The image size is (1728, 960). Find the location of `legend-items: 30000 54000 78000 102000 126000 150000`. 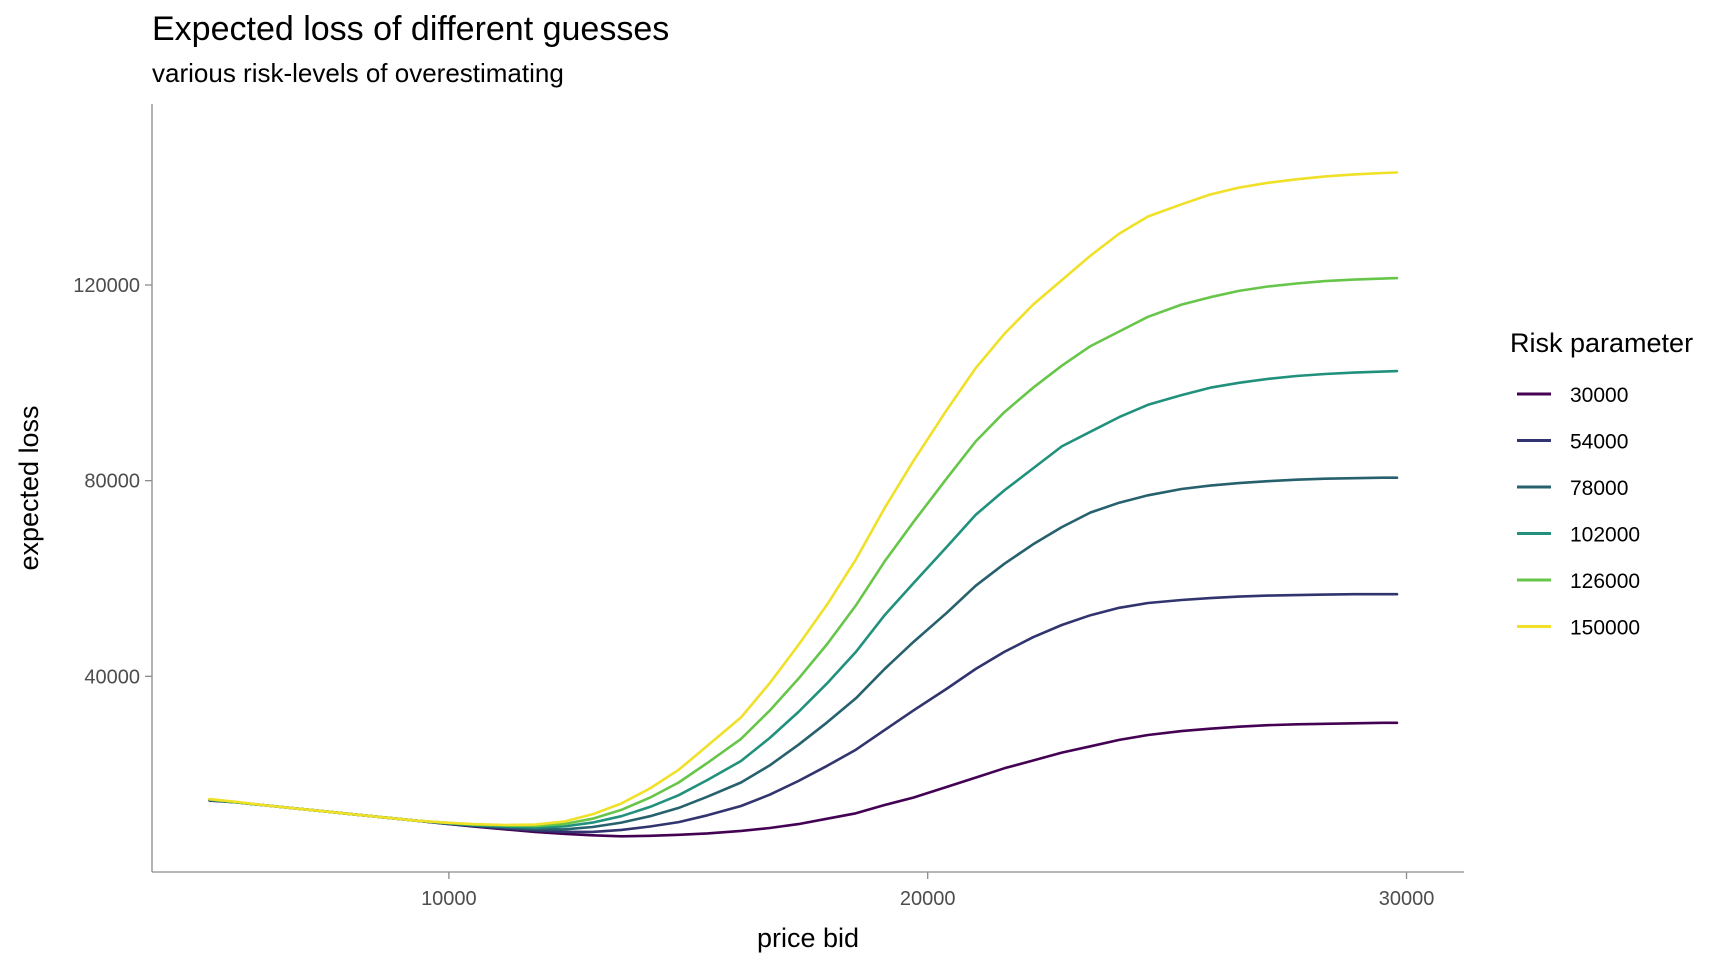

legend-items: 30000 54000 78000 102000 126000 150000 is located at coordinates (1578, 512).